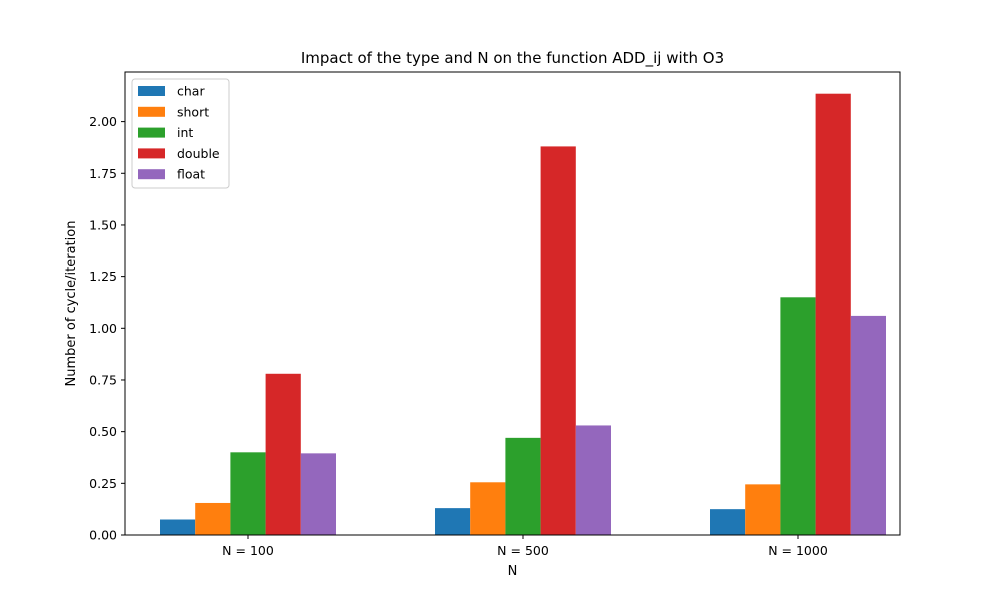  What do you see at coordinates (103, 276) in the screenshot?
I see `y-tick-label: 1.25` at bounding box center [103, 276].